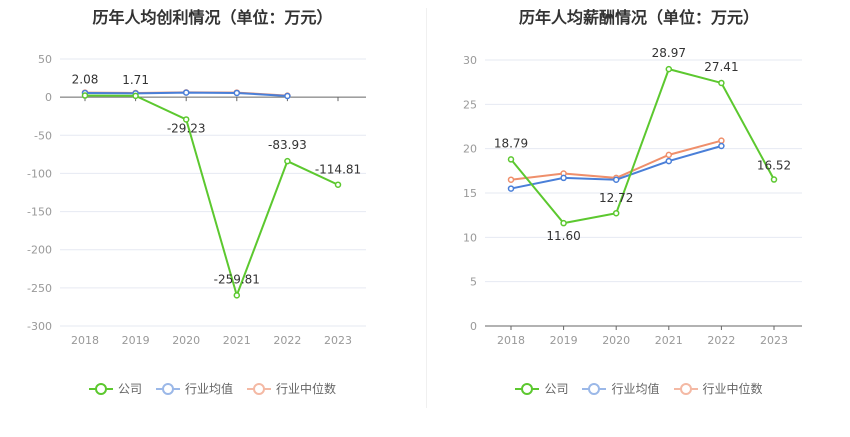 This screenshot has width=850, height=437. Describe the element at coordinates (669, 53) in the screenshot. I see `data-label: 28.97` at that location.